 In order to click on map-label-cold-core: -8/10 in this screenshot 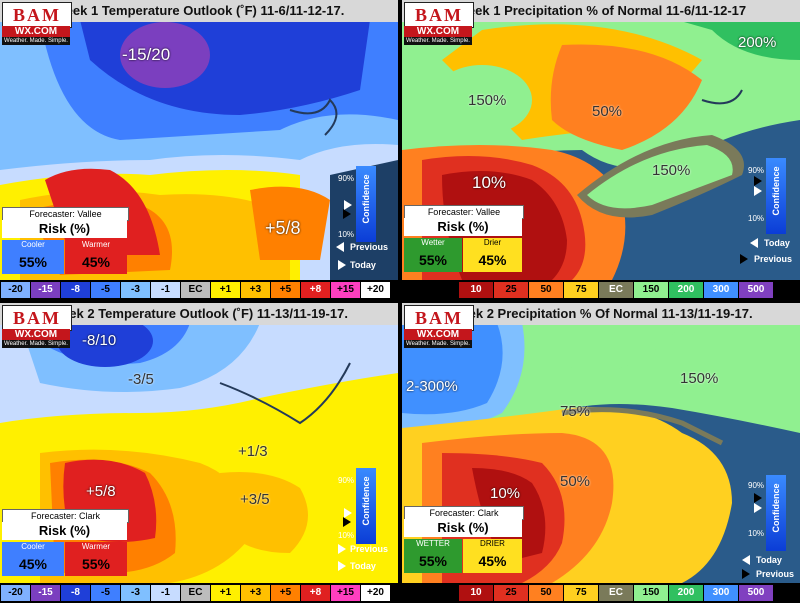, I will do `click(99, 340)`.